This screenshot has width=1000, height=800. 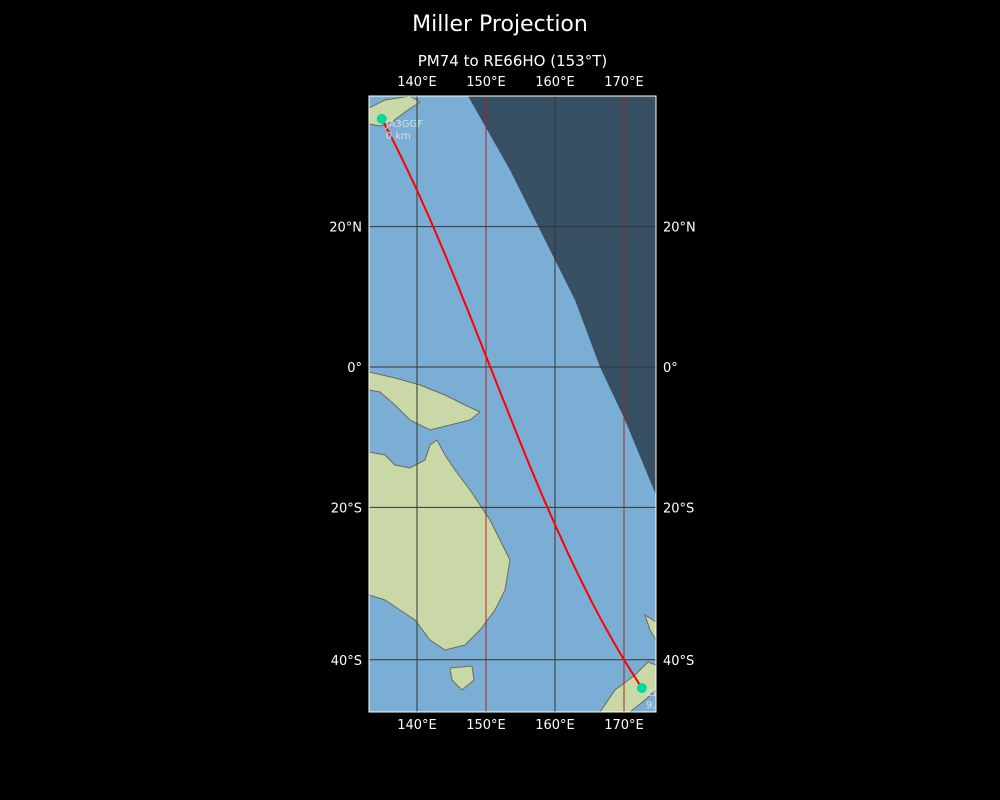 What do you see at coordinates (665, 693) in the screenshot?
I see `station-callsign: ZL3TUX` at bounding box center [665, 693].